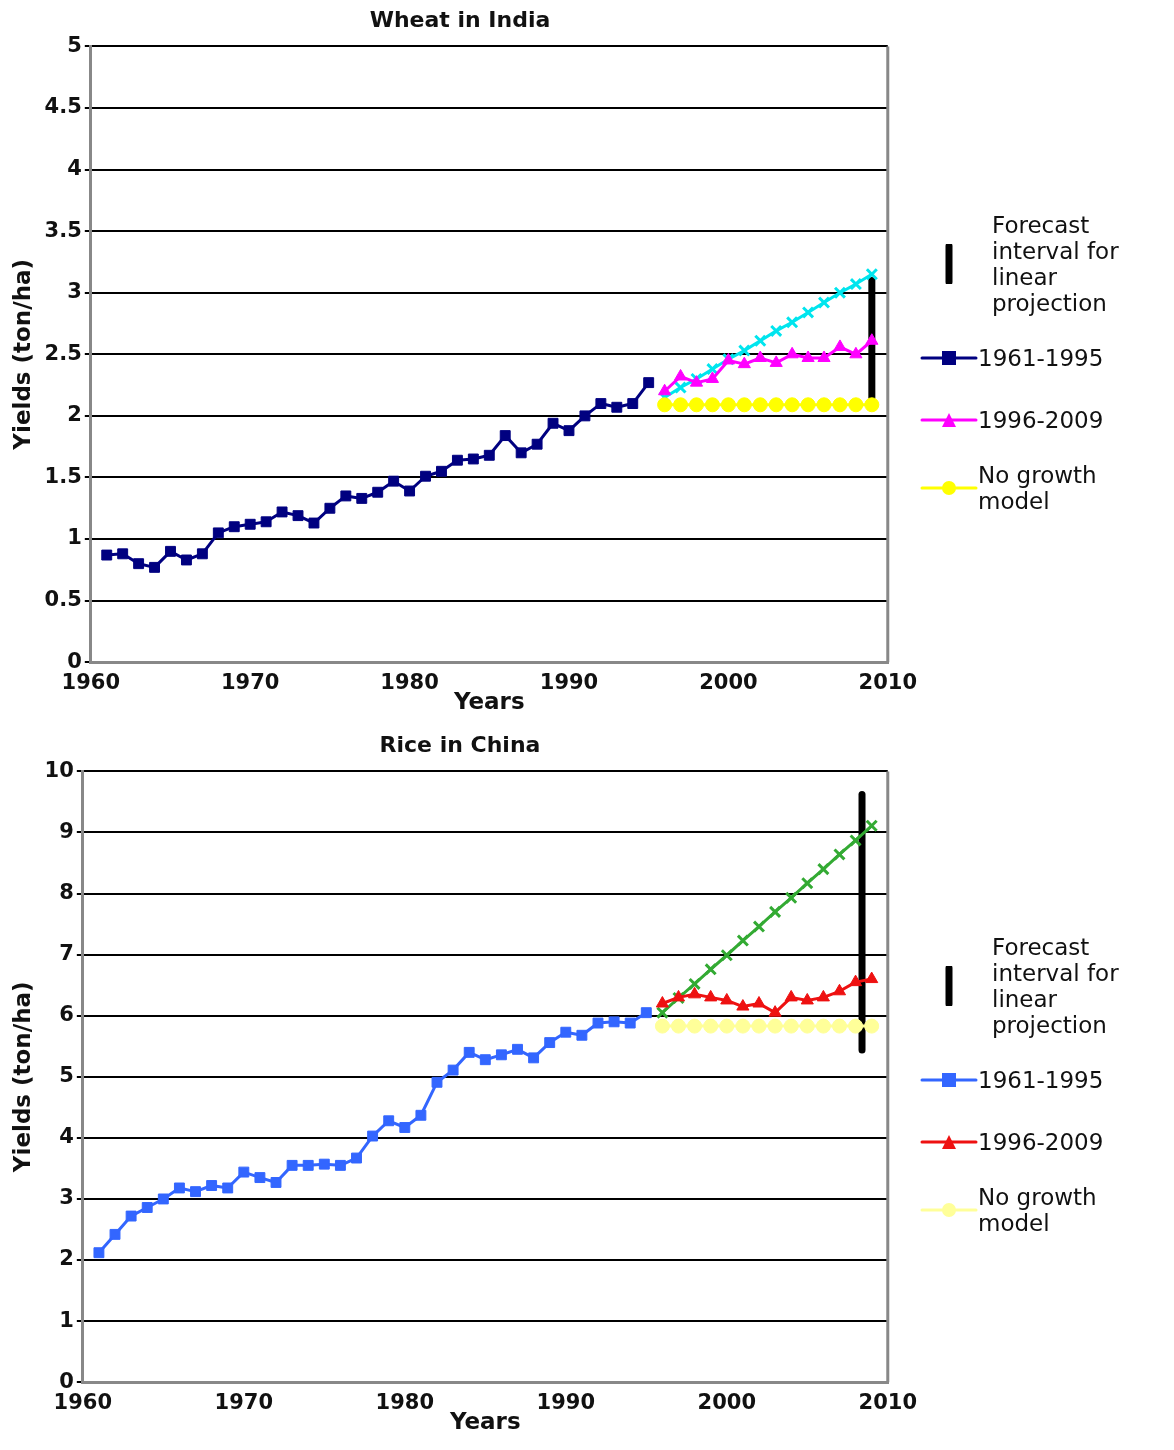 Image resolution: width=1174 pixels, height=1450 pixels. I want to click on chart-title: Wheat in India, so click(460, 19).